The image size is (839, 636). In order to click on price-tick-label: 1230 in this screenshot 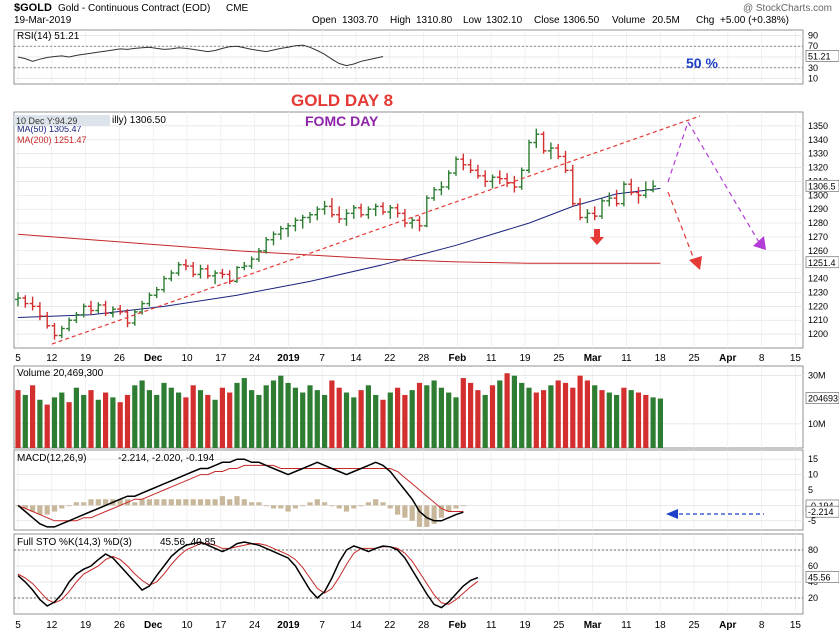, I will do `click(818, 292)`.